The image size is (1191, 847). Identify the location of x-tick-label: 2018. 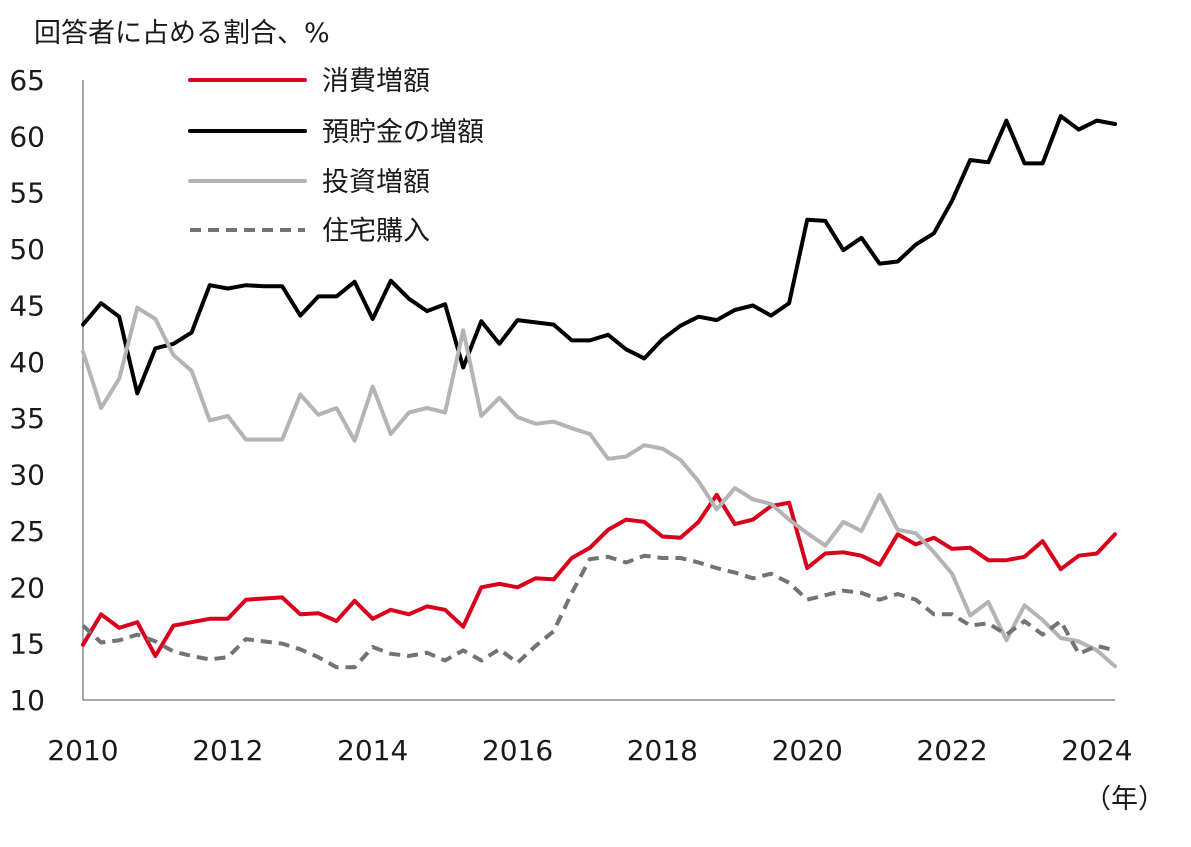
(662, 750).